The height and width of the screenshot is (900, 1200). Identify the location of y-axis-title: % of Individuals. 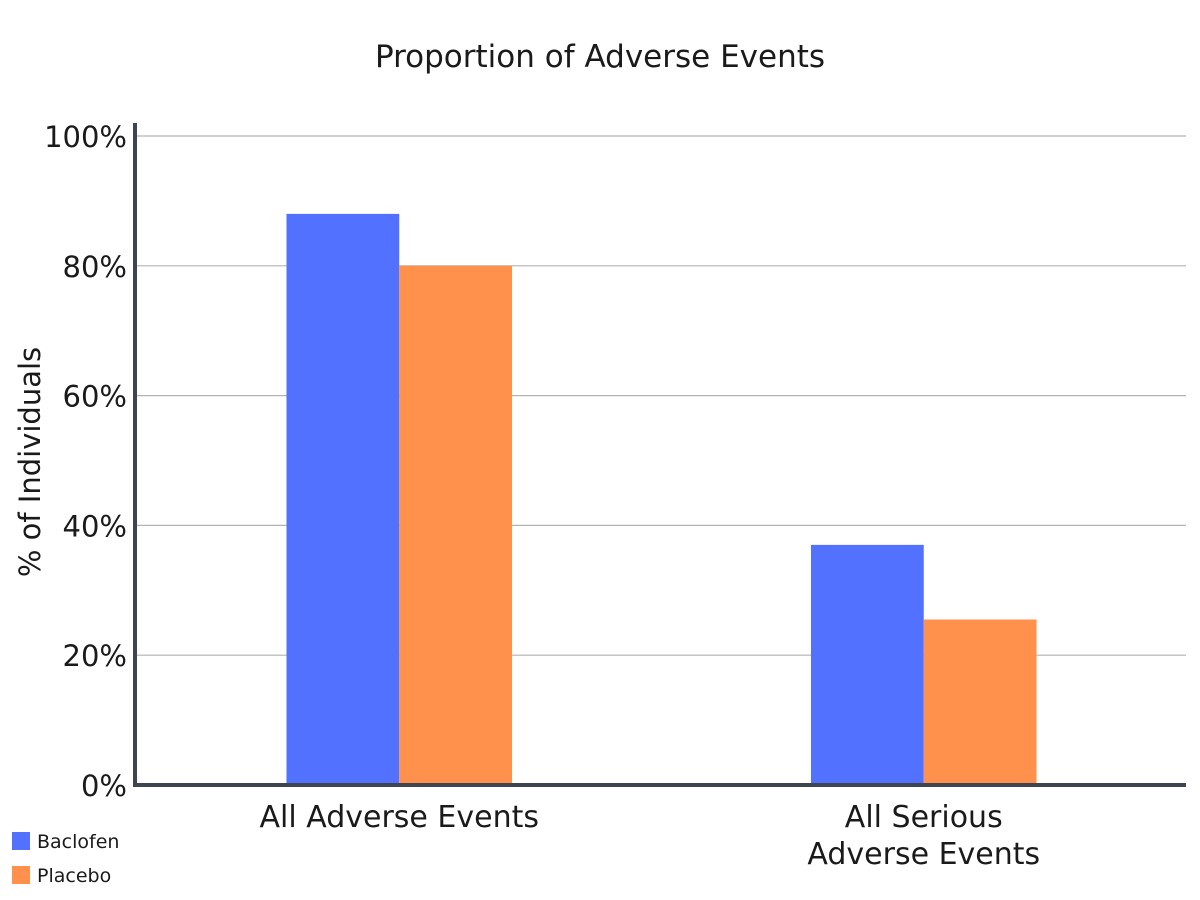
(30, 462).